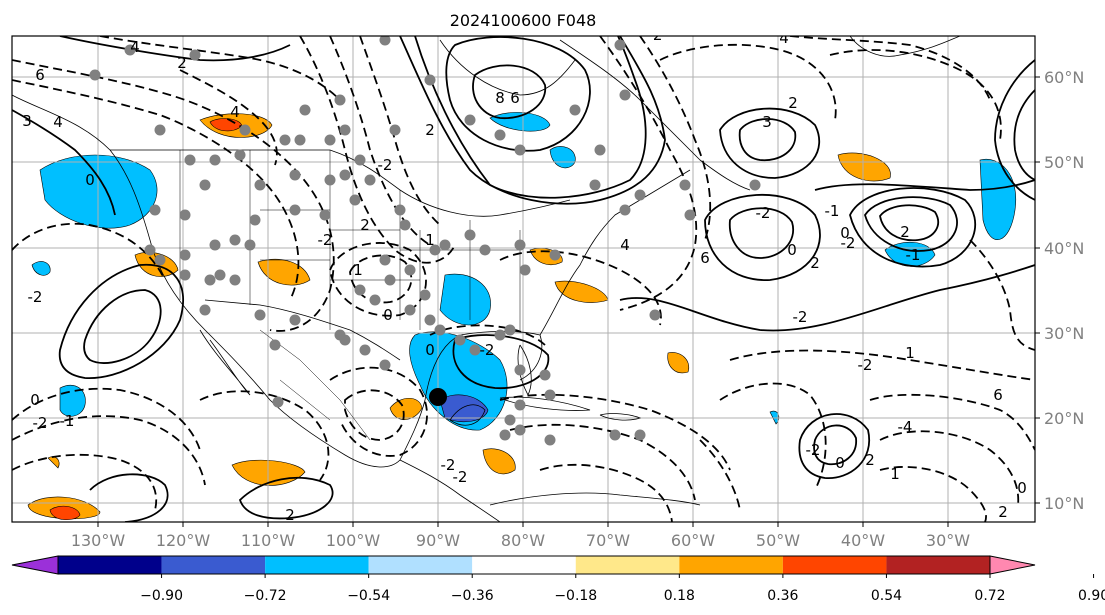  What do you see at coordinates (467, 415) in the screenshot?
I see `coastline-yucatan` at bounding box center [467, 415].